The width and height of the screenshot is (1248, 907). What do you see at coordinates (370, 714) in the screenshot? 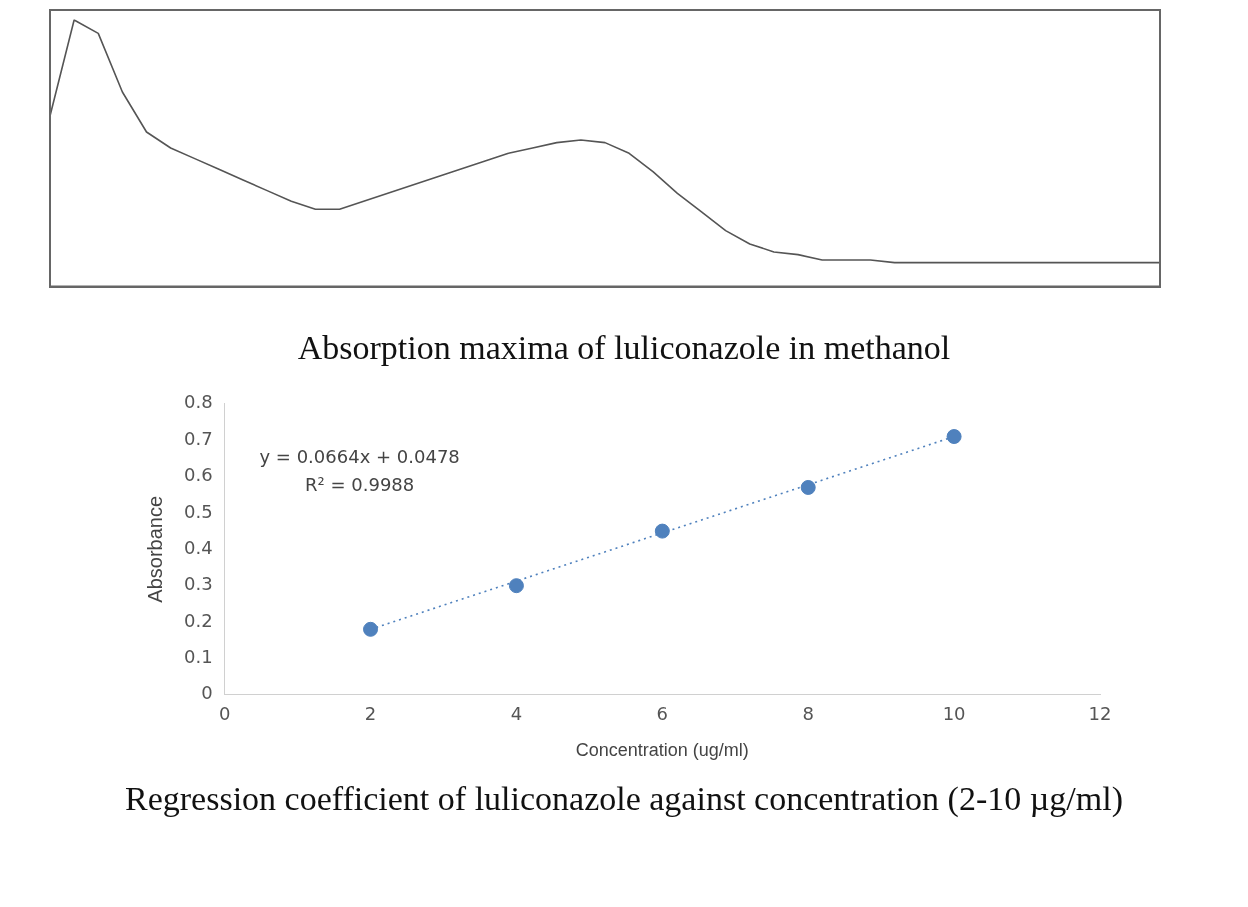
I see `x-tick-label: 2` at bounding box center [370, 714].